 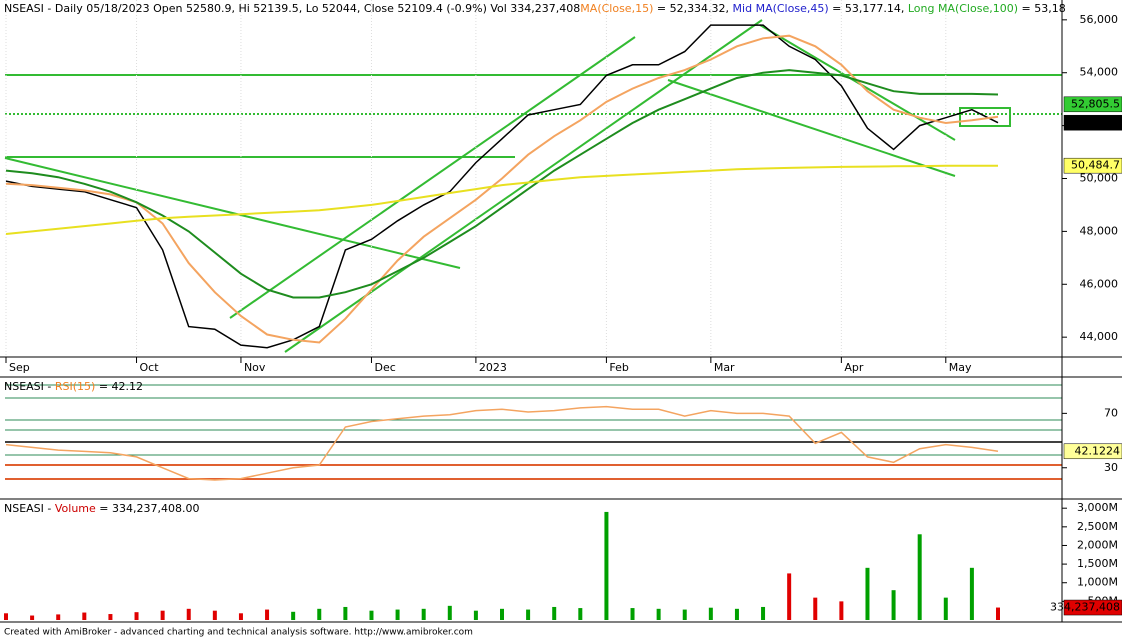 What do you see at coordinates (1085, 607) in the screenshot?
I see `value-box-label: 334,237,408` at bounding box center [1085, 607].